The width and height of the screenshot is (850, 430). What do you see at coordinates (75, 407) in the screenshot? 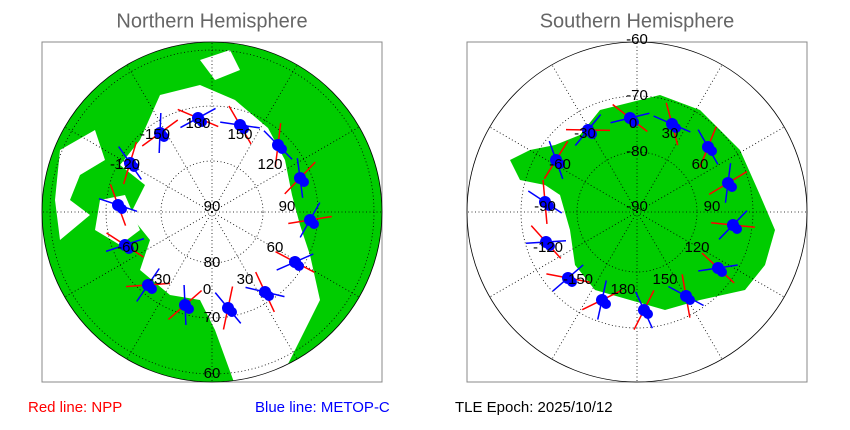
I see `legend-entry: Red line: NPP` at bounding box center [75, 407].